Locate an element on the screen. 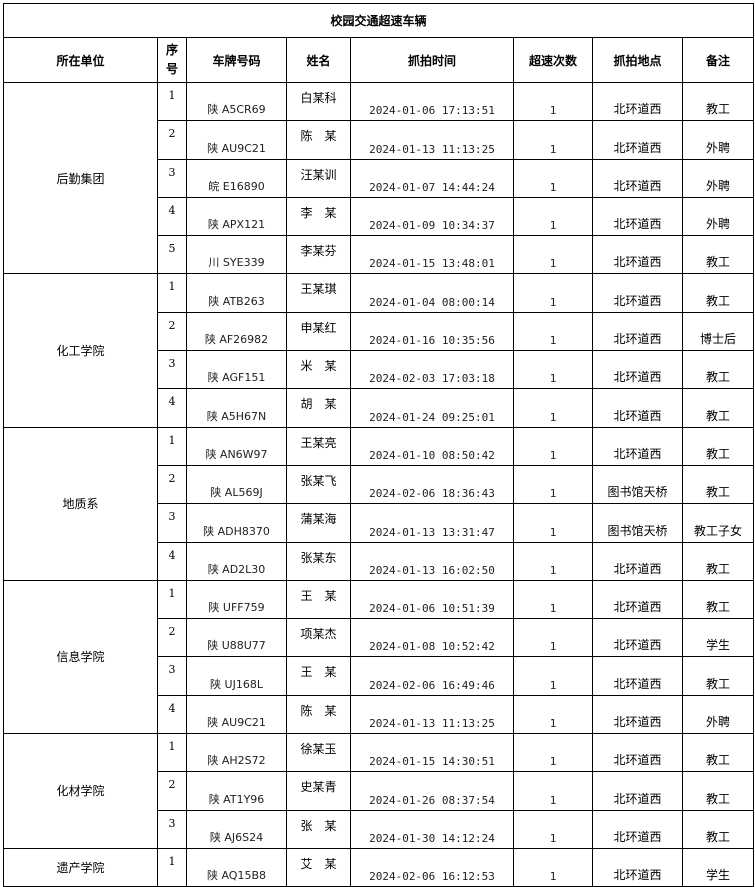 This screenshot has width=755, height=887. table-title: 校园交通超速车辆 is located at coordinates (378, 20).